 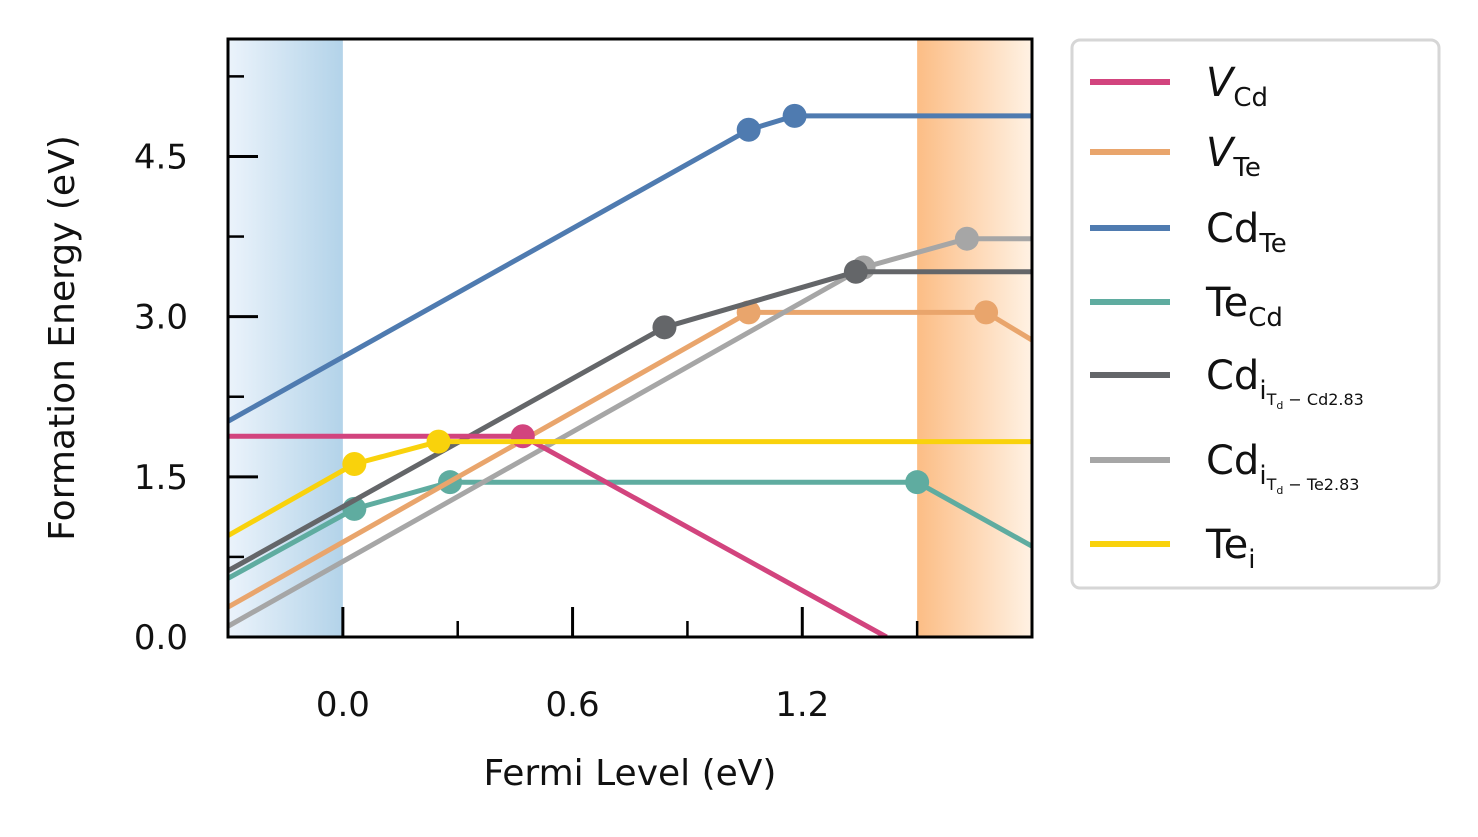 I want to click on y-axis-title: Formation Energy (eV), so click(x=62, y=338).